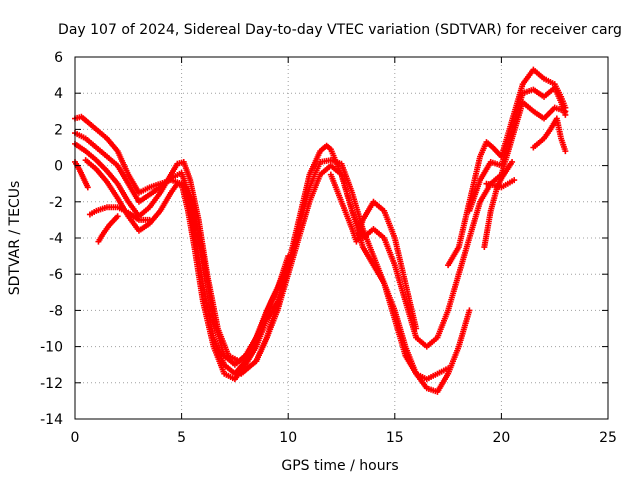 Image resolution: width=640 pixels, height=480 pixels. What do you see at coordinates (51, 384) in the screenshot?
I see `y-tick-label: -12` at bounding box center [51, 384].